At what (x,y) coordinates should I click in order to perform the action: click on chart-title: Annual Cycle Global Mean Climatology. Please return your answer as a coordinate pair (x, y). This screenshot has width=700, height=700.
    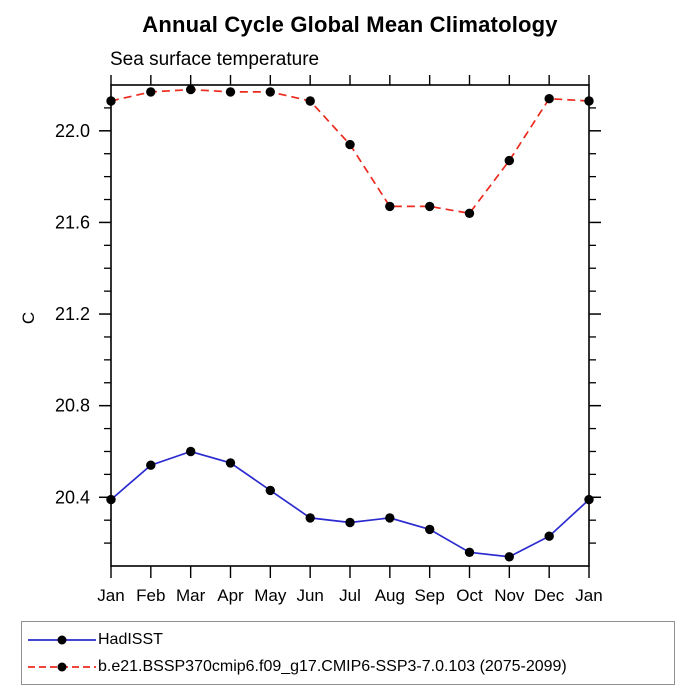
    Looking at the image, I should click on (350, 24).